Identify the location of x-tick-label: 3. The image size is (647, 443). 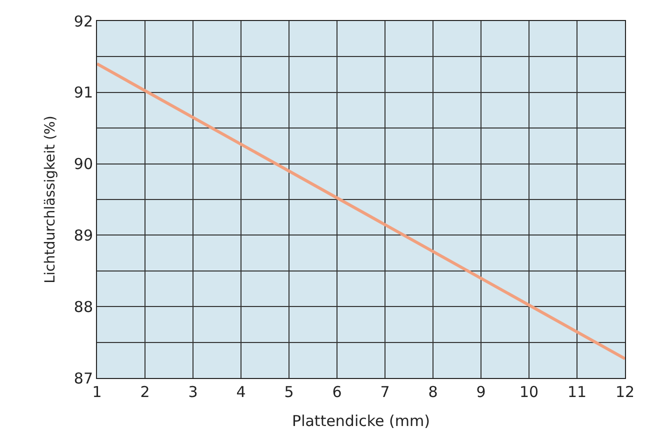
(193, 392).